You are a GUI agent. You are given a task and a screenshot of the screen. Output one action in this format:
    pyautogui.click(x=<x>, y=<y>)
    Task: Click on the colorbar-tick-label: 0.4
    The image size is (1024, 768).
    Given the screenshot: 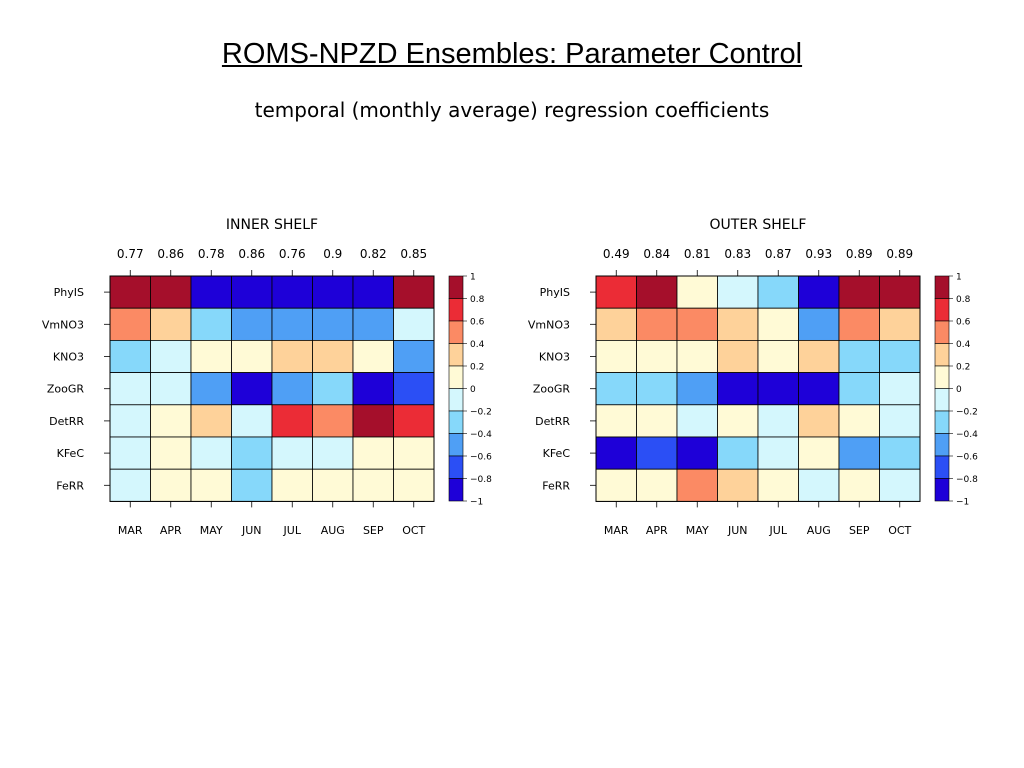 What is the action you would take?
    pyautogui.click(x=477, y=345)
    